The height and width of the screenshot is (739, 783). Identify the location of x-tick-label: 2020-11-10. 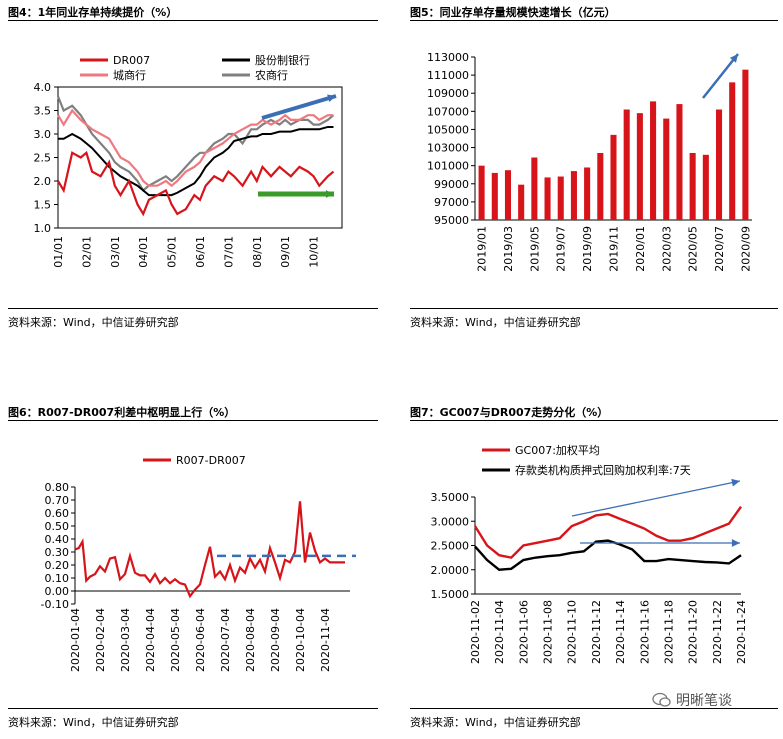
(572, 632).